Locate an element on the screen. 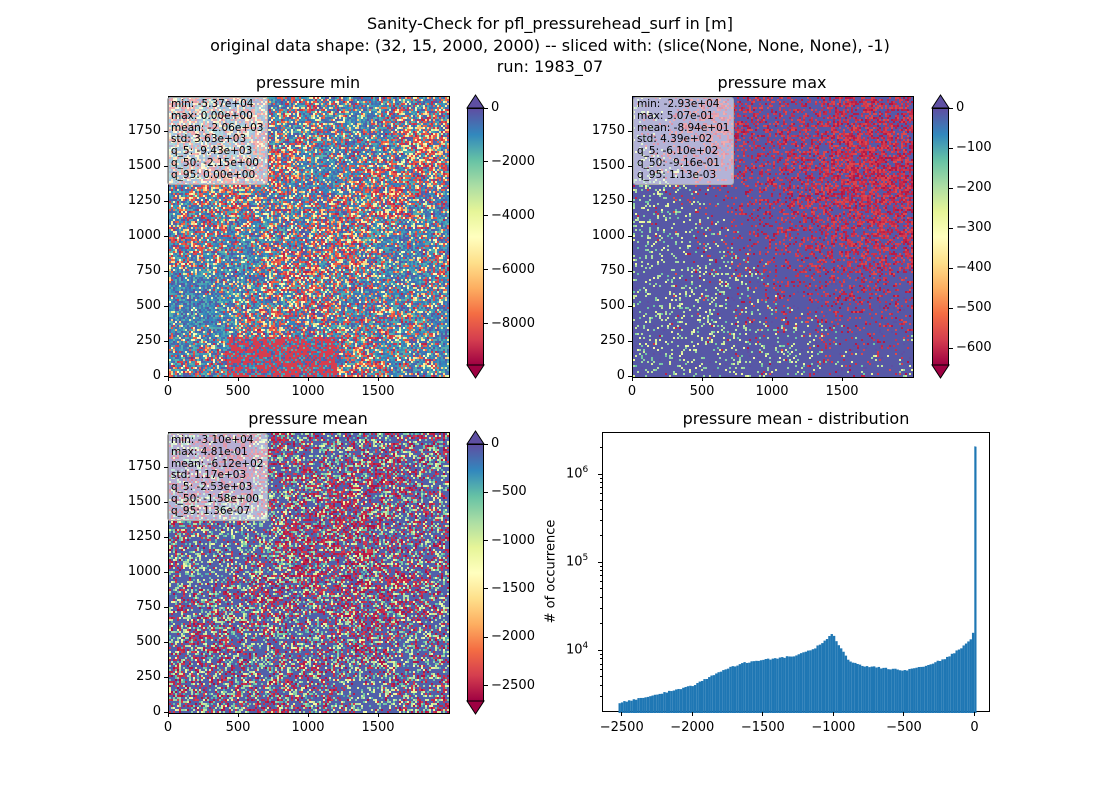  panel-title: pressure min is located at coordinates (308, 82).